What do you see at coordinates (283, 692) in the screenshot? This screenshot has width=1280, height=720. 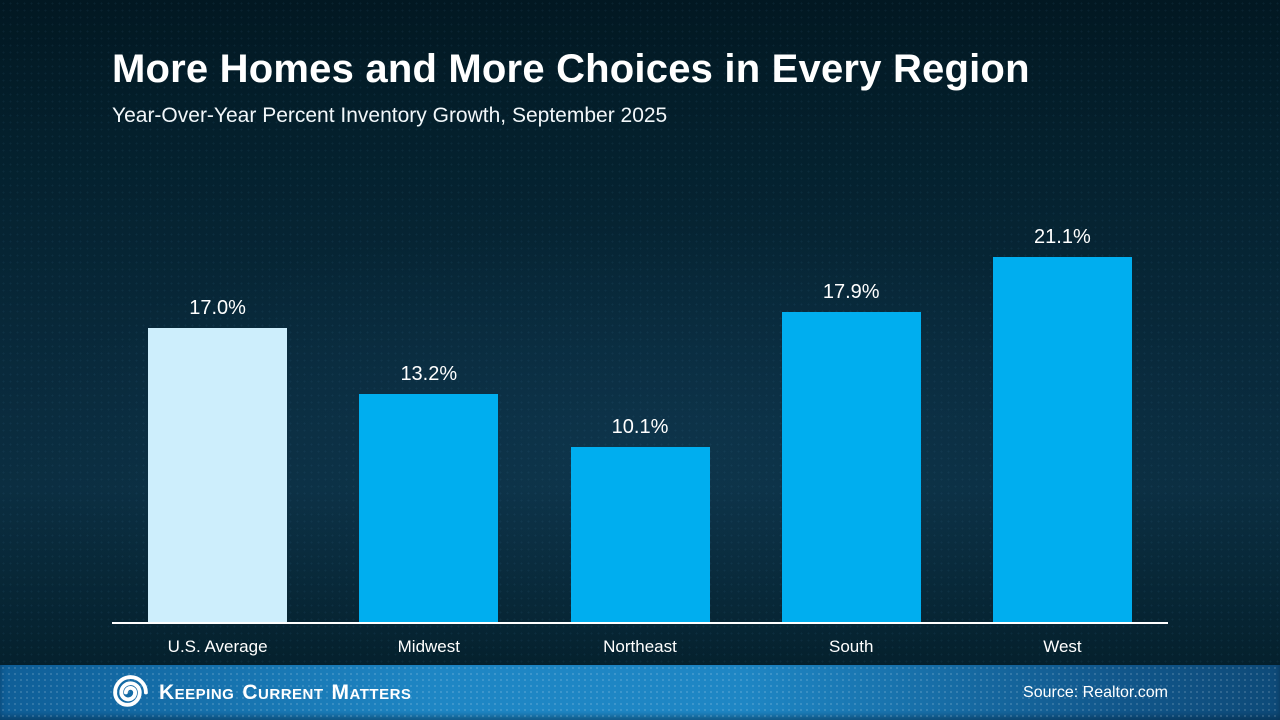 I see `kcm-logo-word: CURRENT` at bounding box center [283, 692].